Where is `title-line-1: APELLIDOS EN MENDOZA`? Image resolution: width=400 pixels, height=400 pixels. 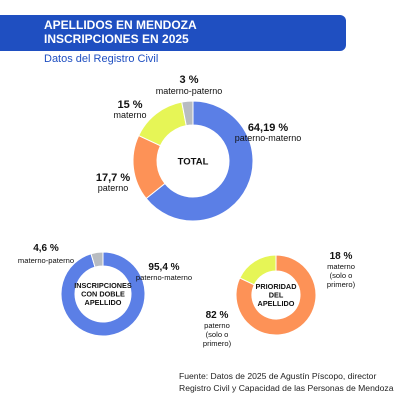 title-line-1: APELLIDOS EN MENDOZA is located at coordinates (120, 25).